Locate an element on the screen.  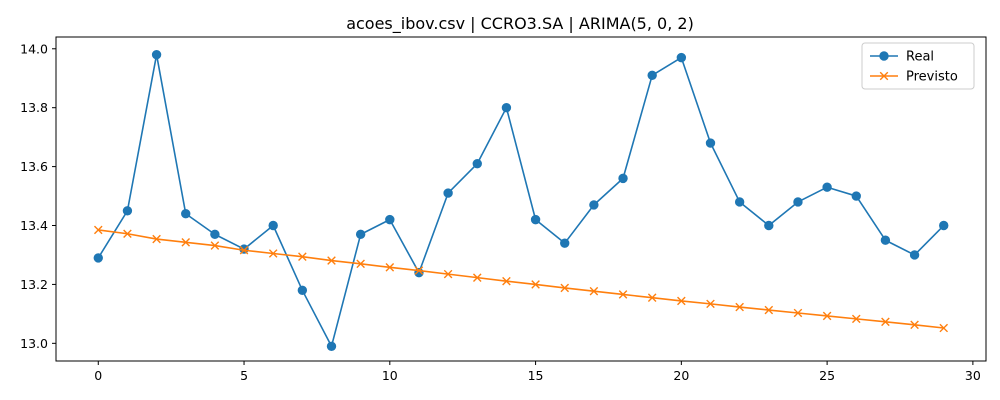
y-tick-label: 13.4 is located at coordinates (34, 225).